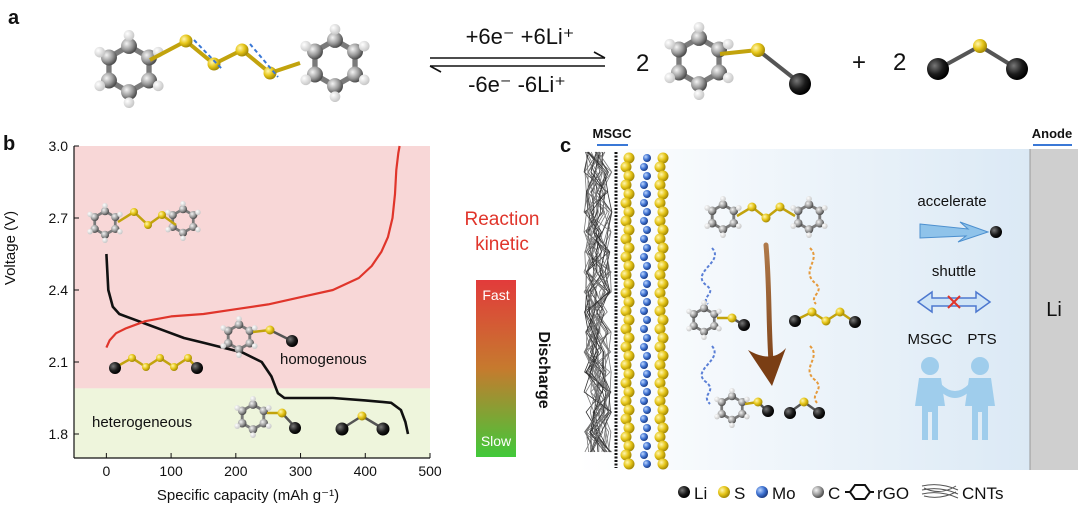 This screenshot has height=511, width=1080. What do you see at coordinates (954, 302) in the screenshot?
I see `shuttle-blocked-arrow` at bounding box center [954, 302].